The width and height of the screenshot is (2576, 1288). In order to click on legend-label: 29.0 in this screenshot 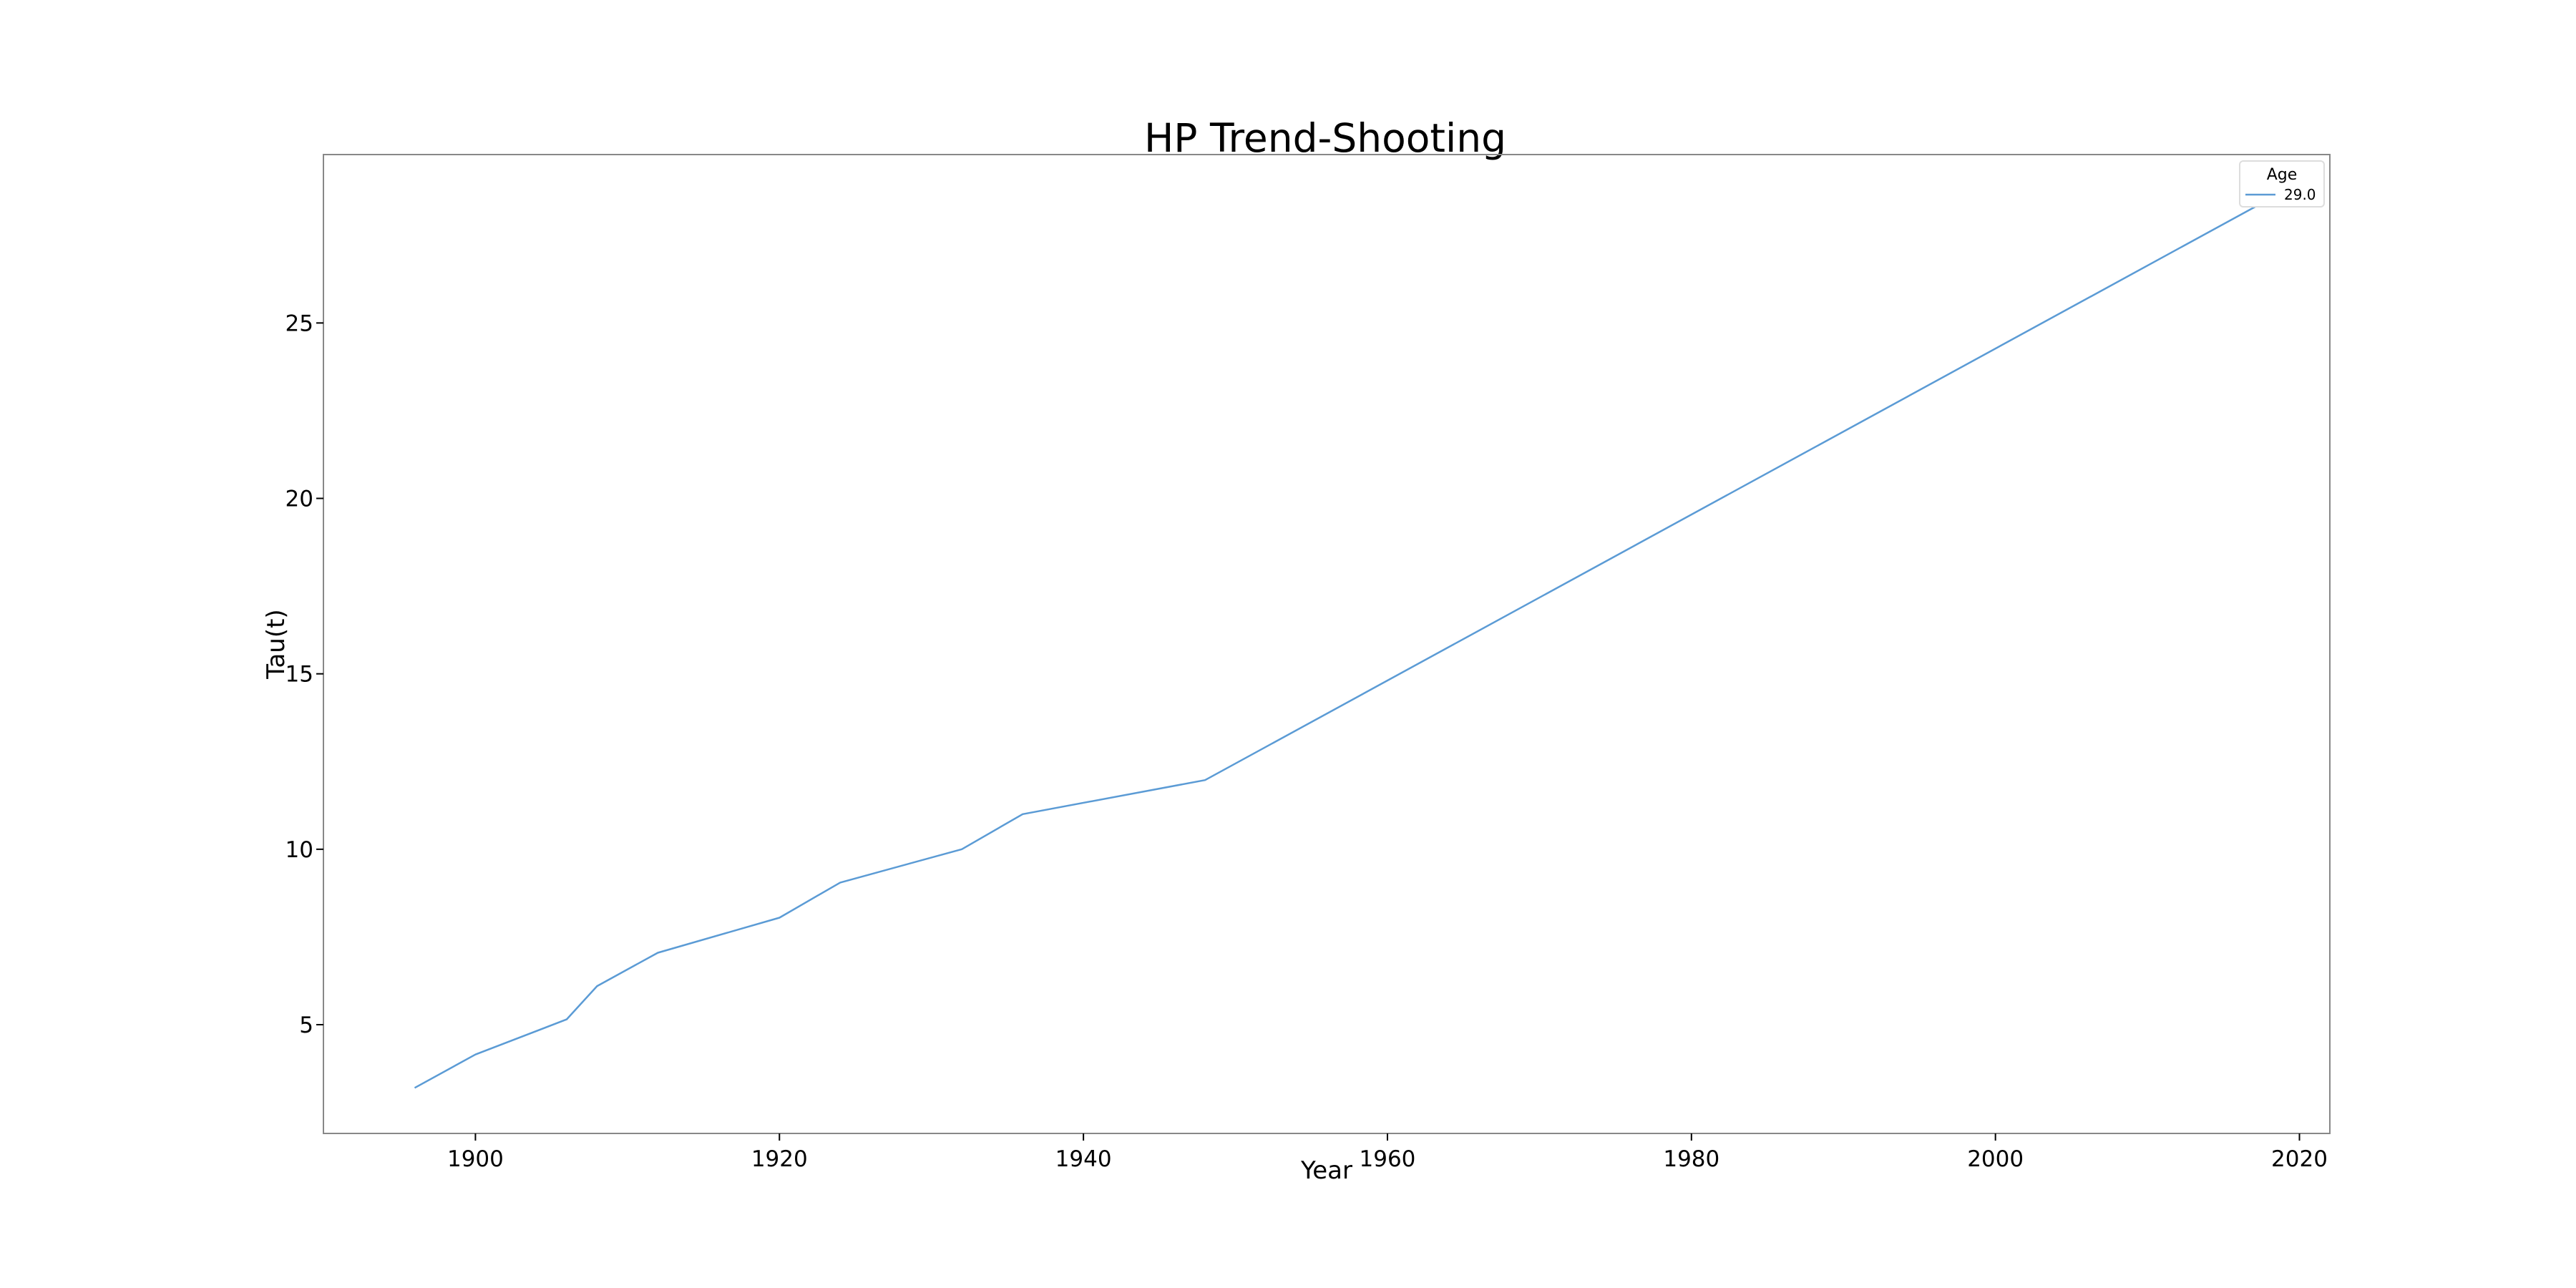, I will do `click(2300, 194)`.